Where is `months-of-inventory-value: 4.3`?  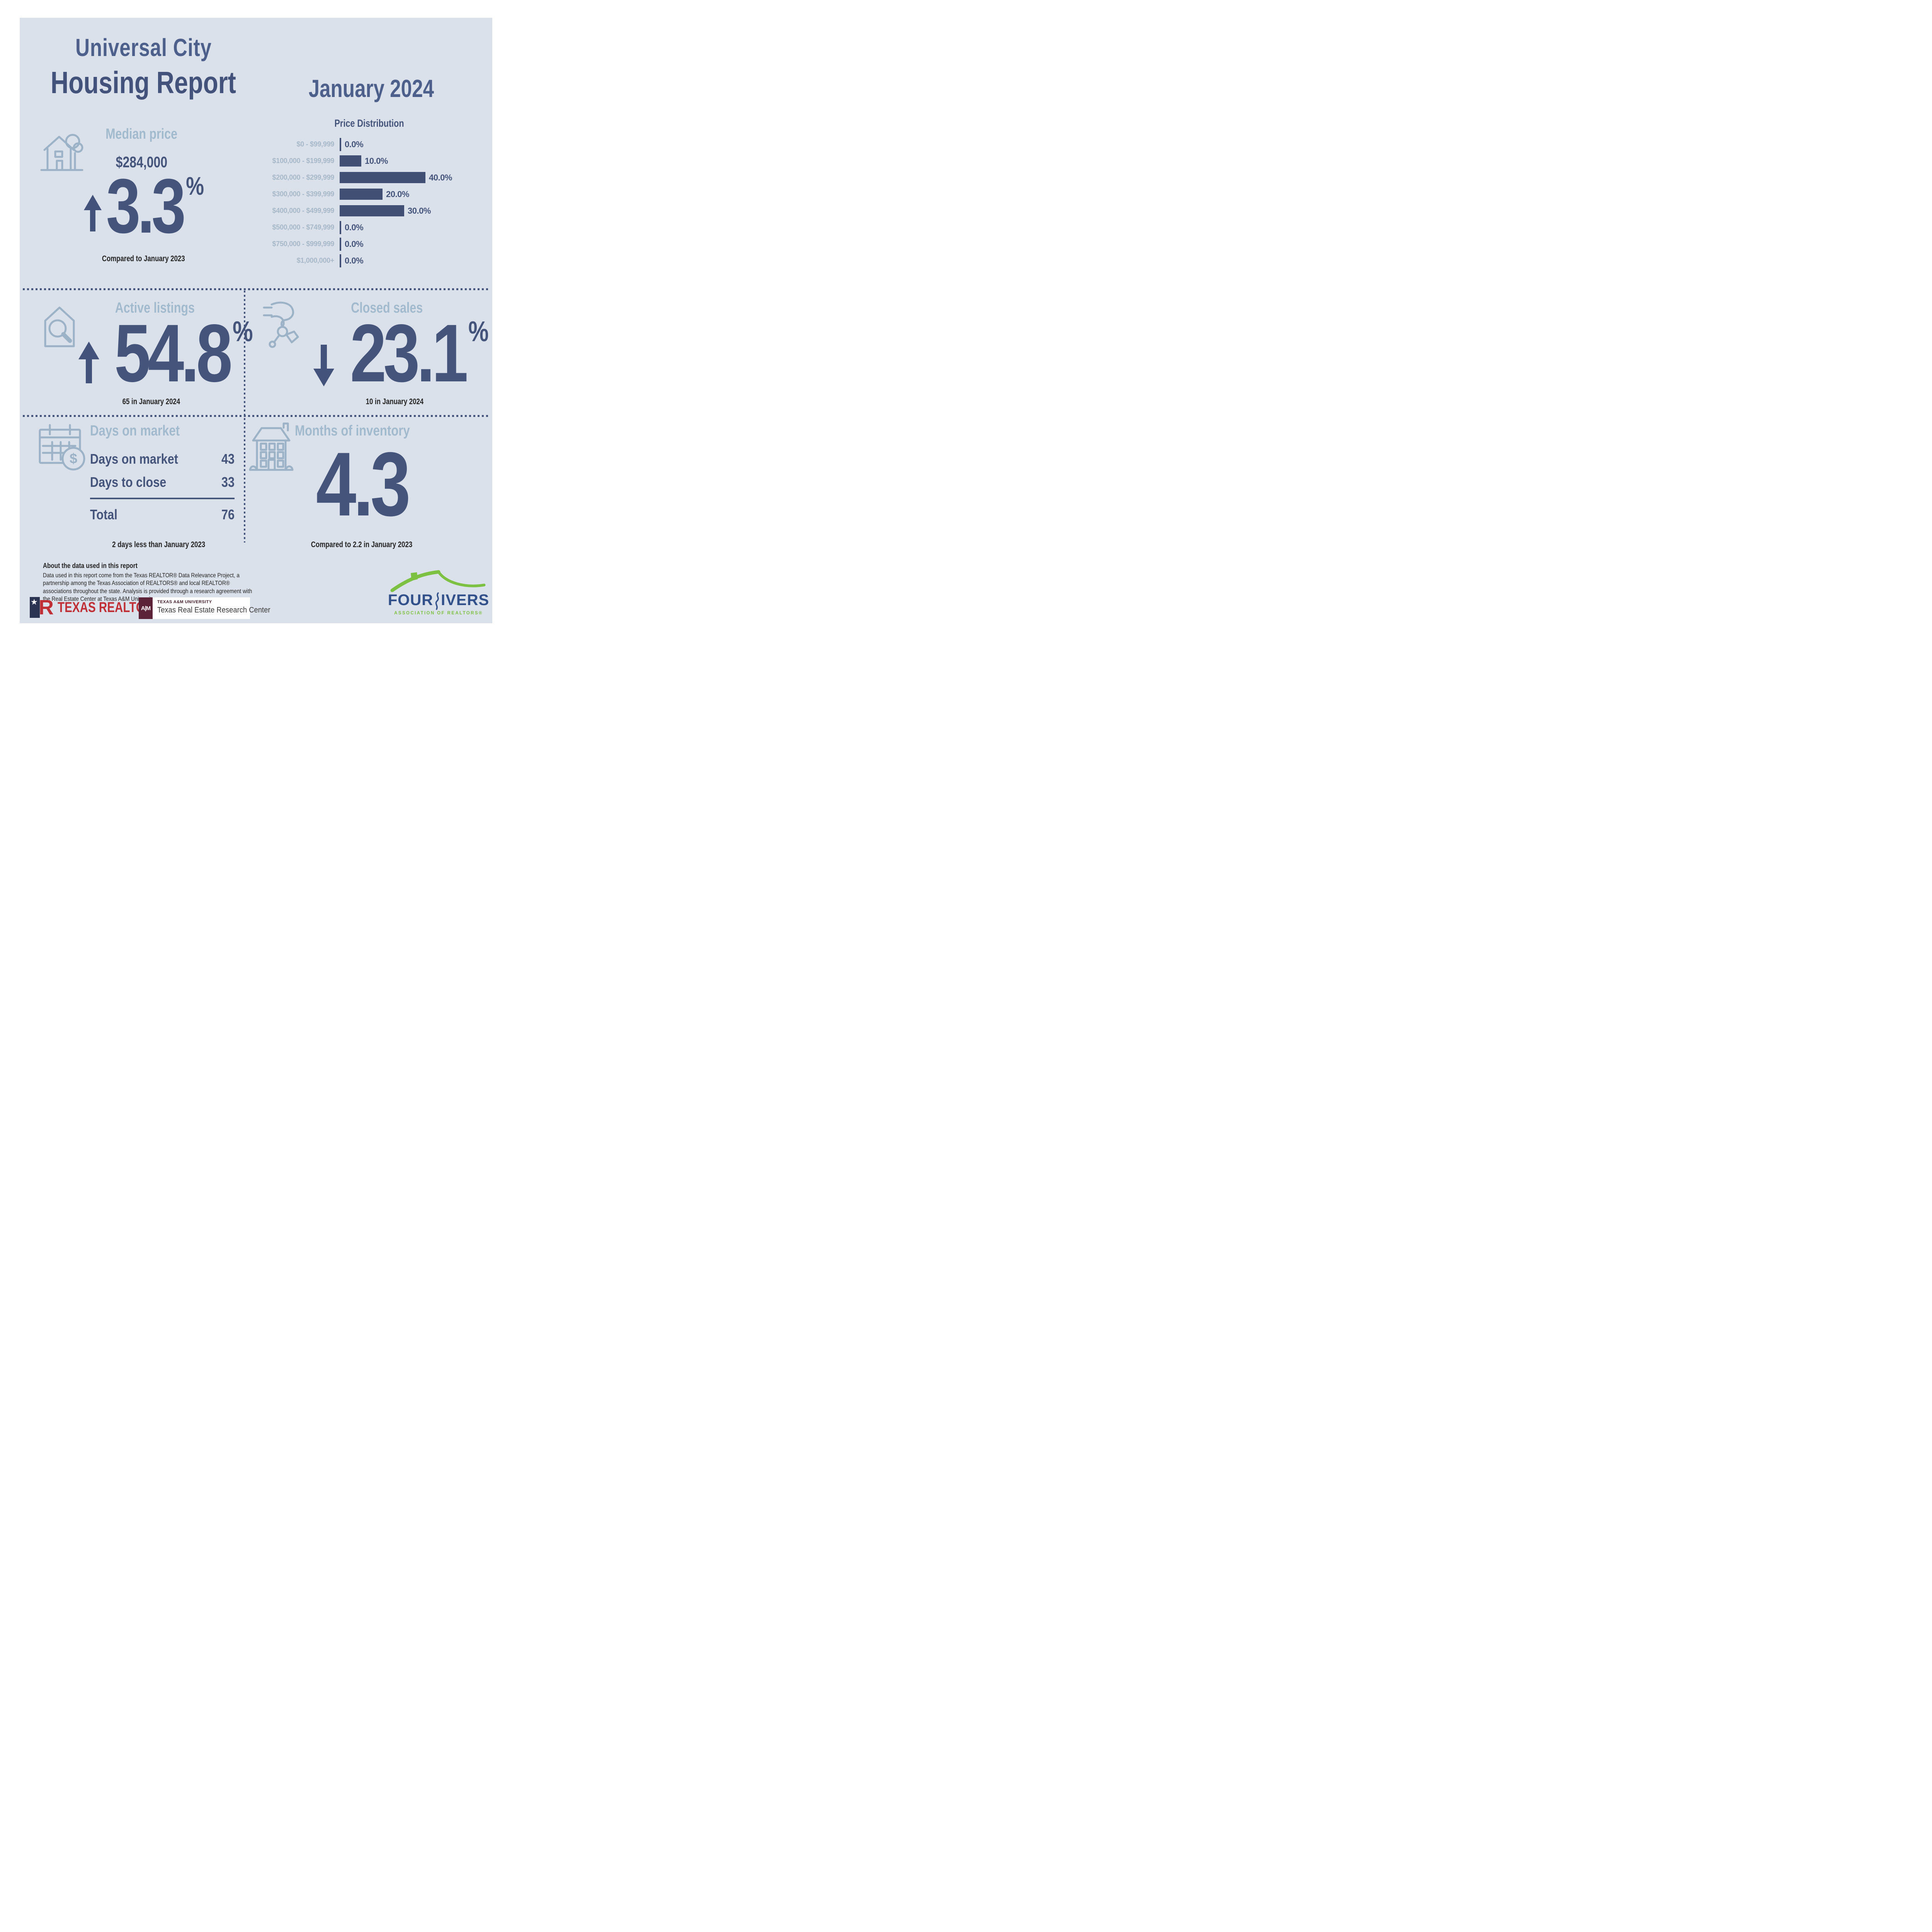
months-of-inventory-value: 4.3 is located at coordinates (362, 484).